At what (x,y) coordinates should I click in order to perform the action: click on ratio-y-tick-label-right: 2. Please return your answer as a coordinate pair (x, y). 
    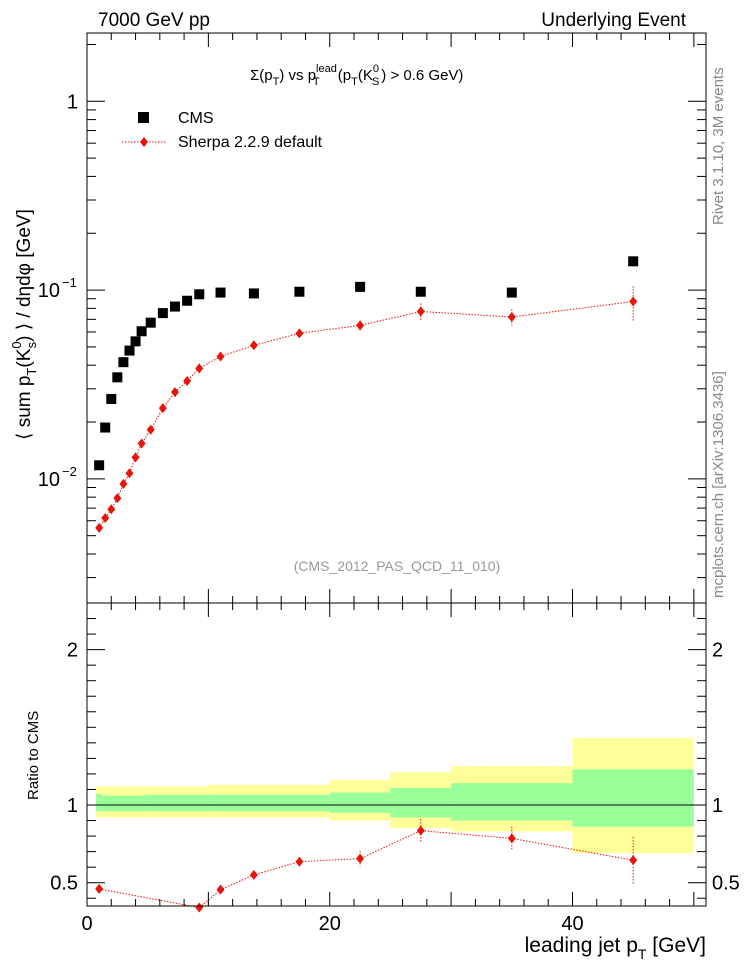
    Looking at the image, I should click on (717, 651).